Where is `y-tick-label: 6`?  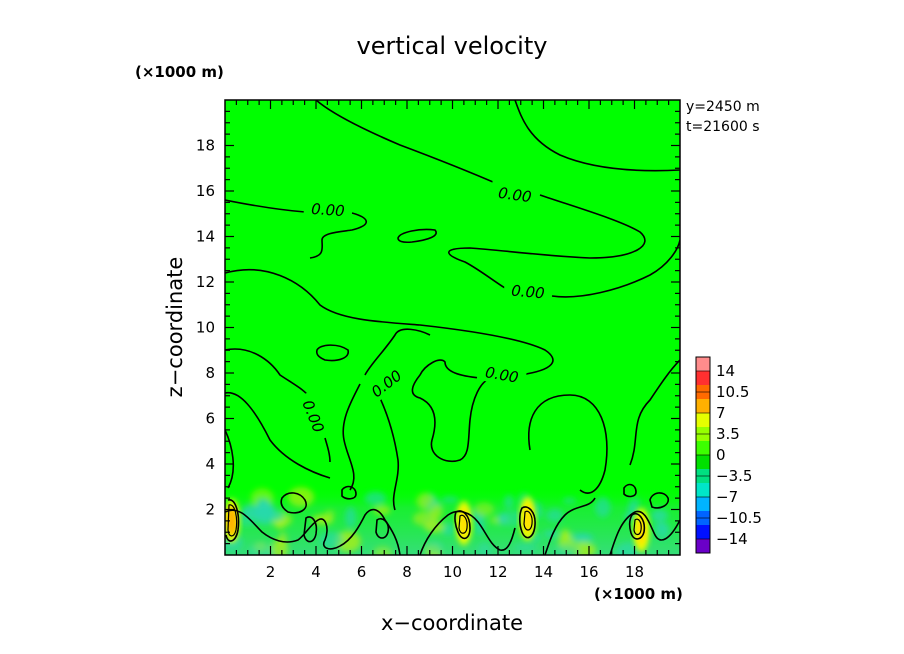
y-tick-label: 6 is located at coordinates (210, 419).